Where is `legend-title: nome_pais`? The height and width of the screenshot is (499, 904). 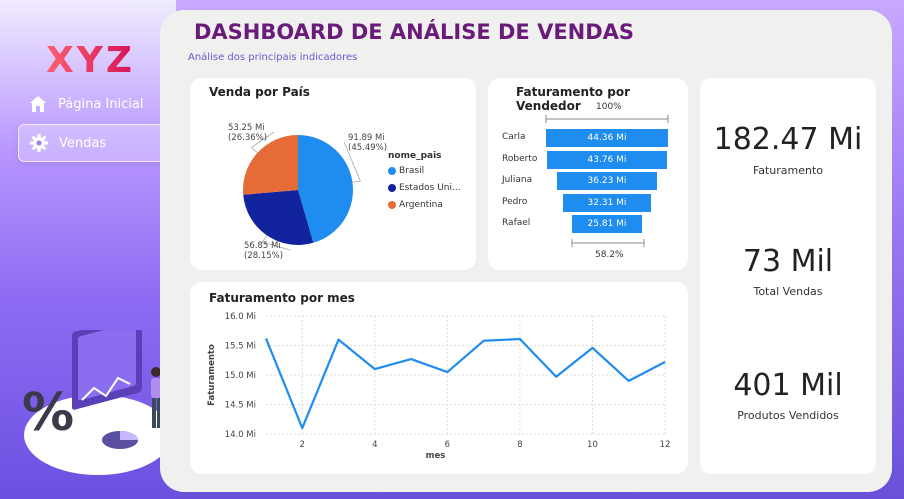 legend-title: nome_pais is located at coordinates (415, 156).